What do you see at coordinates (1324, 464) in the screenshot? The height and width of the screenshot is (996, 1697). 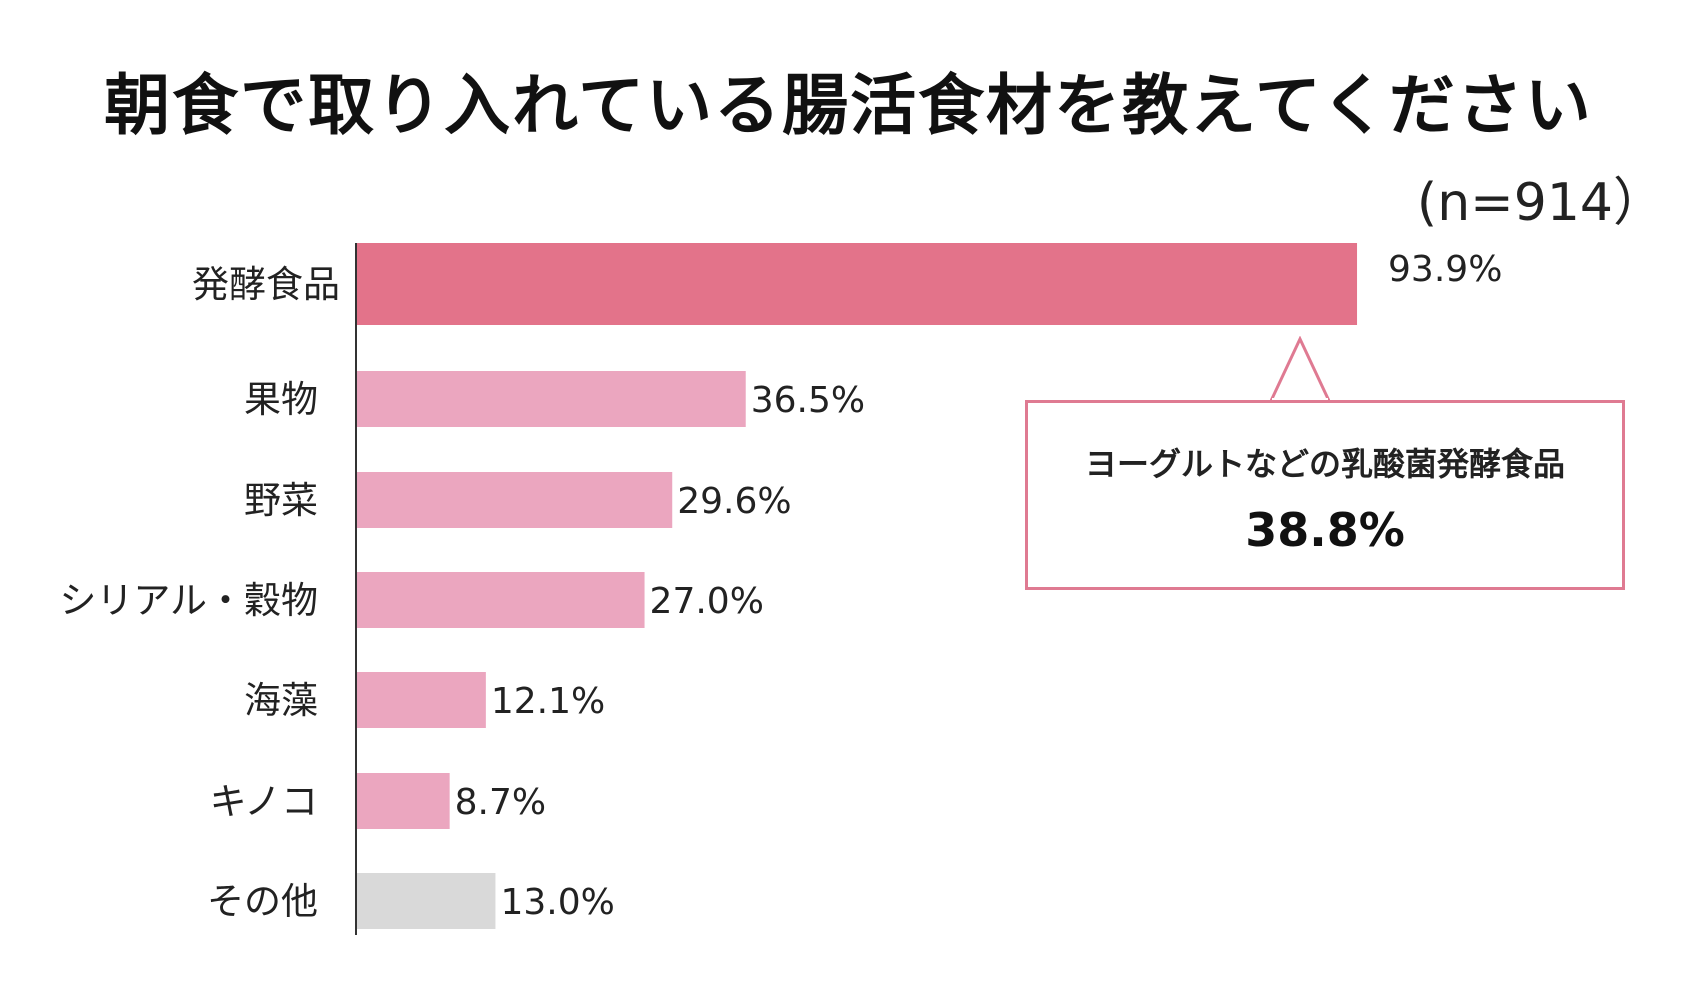 I see `callout-text: ヨーグルトなどの乳酸菌発酵食品` at bounding box center [1324, 464].